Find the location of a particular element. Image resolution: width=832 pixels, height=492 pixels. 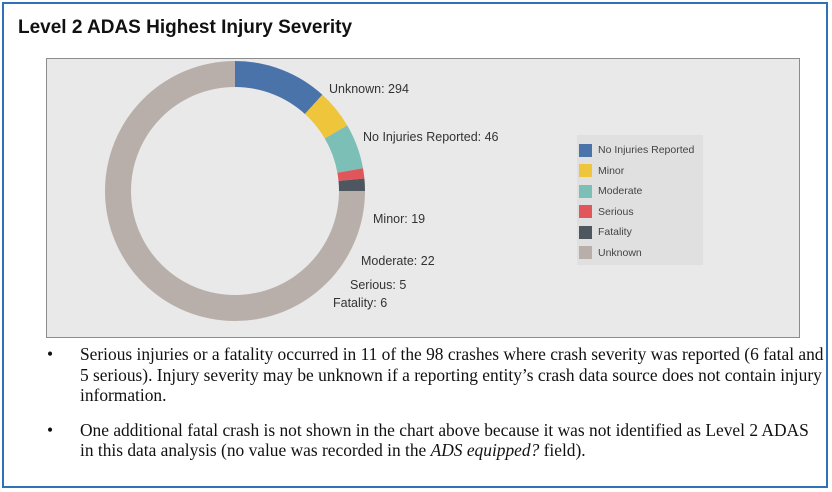

slice-fatality is located at coordinates (351, 184).